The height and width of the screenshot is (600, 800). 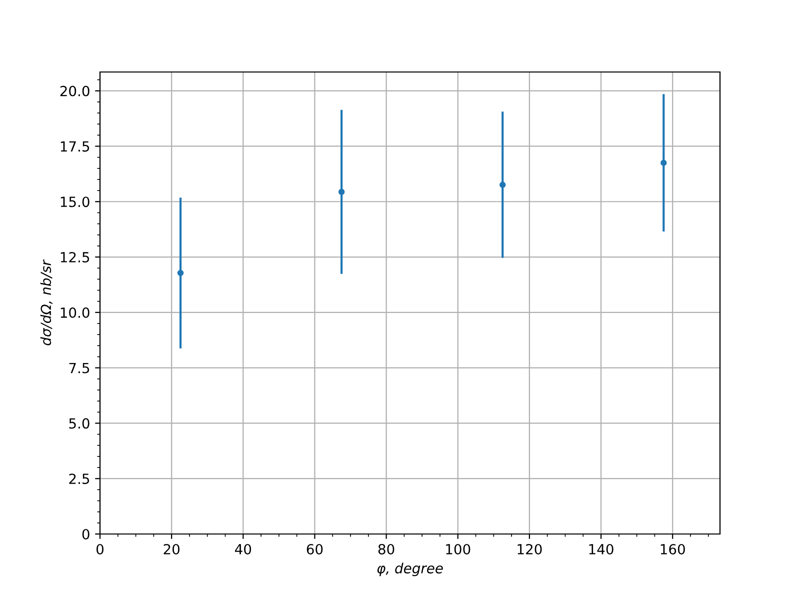 I want to click on y-tick-label: 15.0, so click(x=75, y=202).